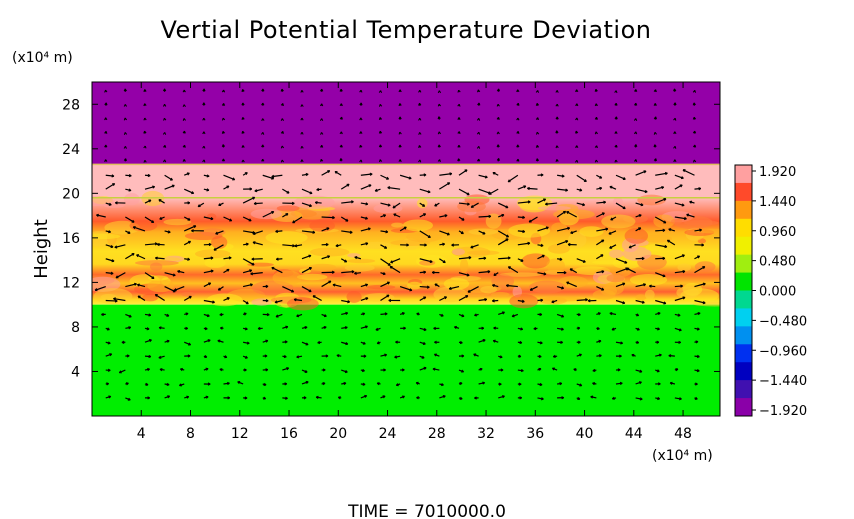 The image size is (854, 519). Describe the element at coordinates (75, 328) in the screenshot. I see `y-tick-label: 8` at that location.